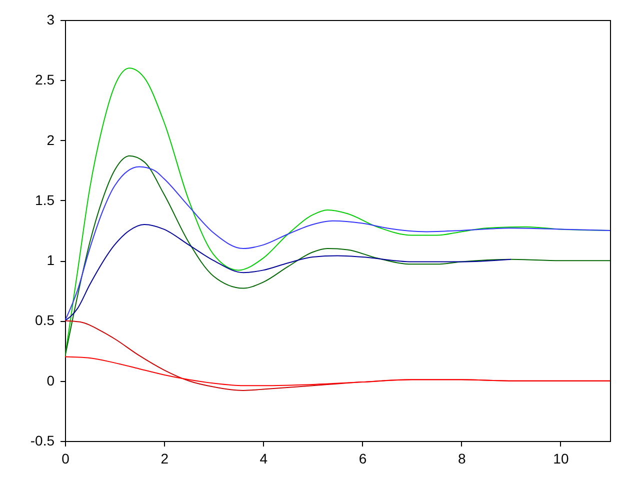 This screenshot has width=640, height=480. What do you see at coordinates (561, 458) in the screenshot?
I see `x-tick-label: 10` at bounding box center [561, 458].